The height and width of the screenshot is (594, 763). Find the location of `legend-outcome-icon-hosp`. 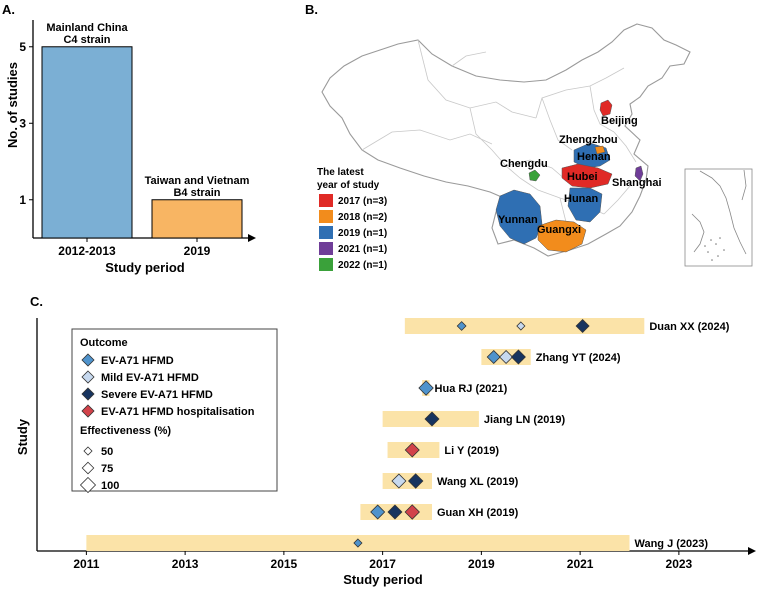

legend-outcome-icon-hosp is located at coordinates (88, 411).